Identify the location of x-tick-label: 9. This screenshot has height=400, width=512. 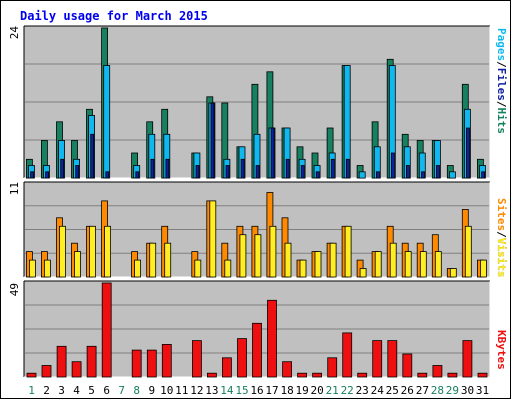
(151, 390).